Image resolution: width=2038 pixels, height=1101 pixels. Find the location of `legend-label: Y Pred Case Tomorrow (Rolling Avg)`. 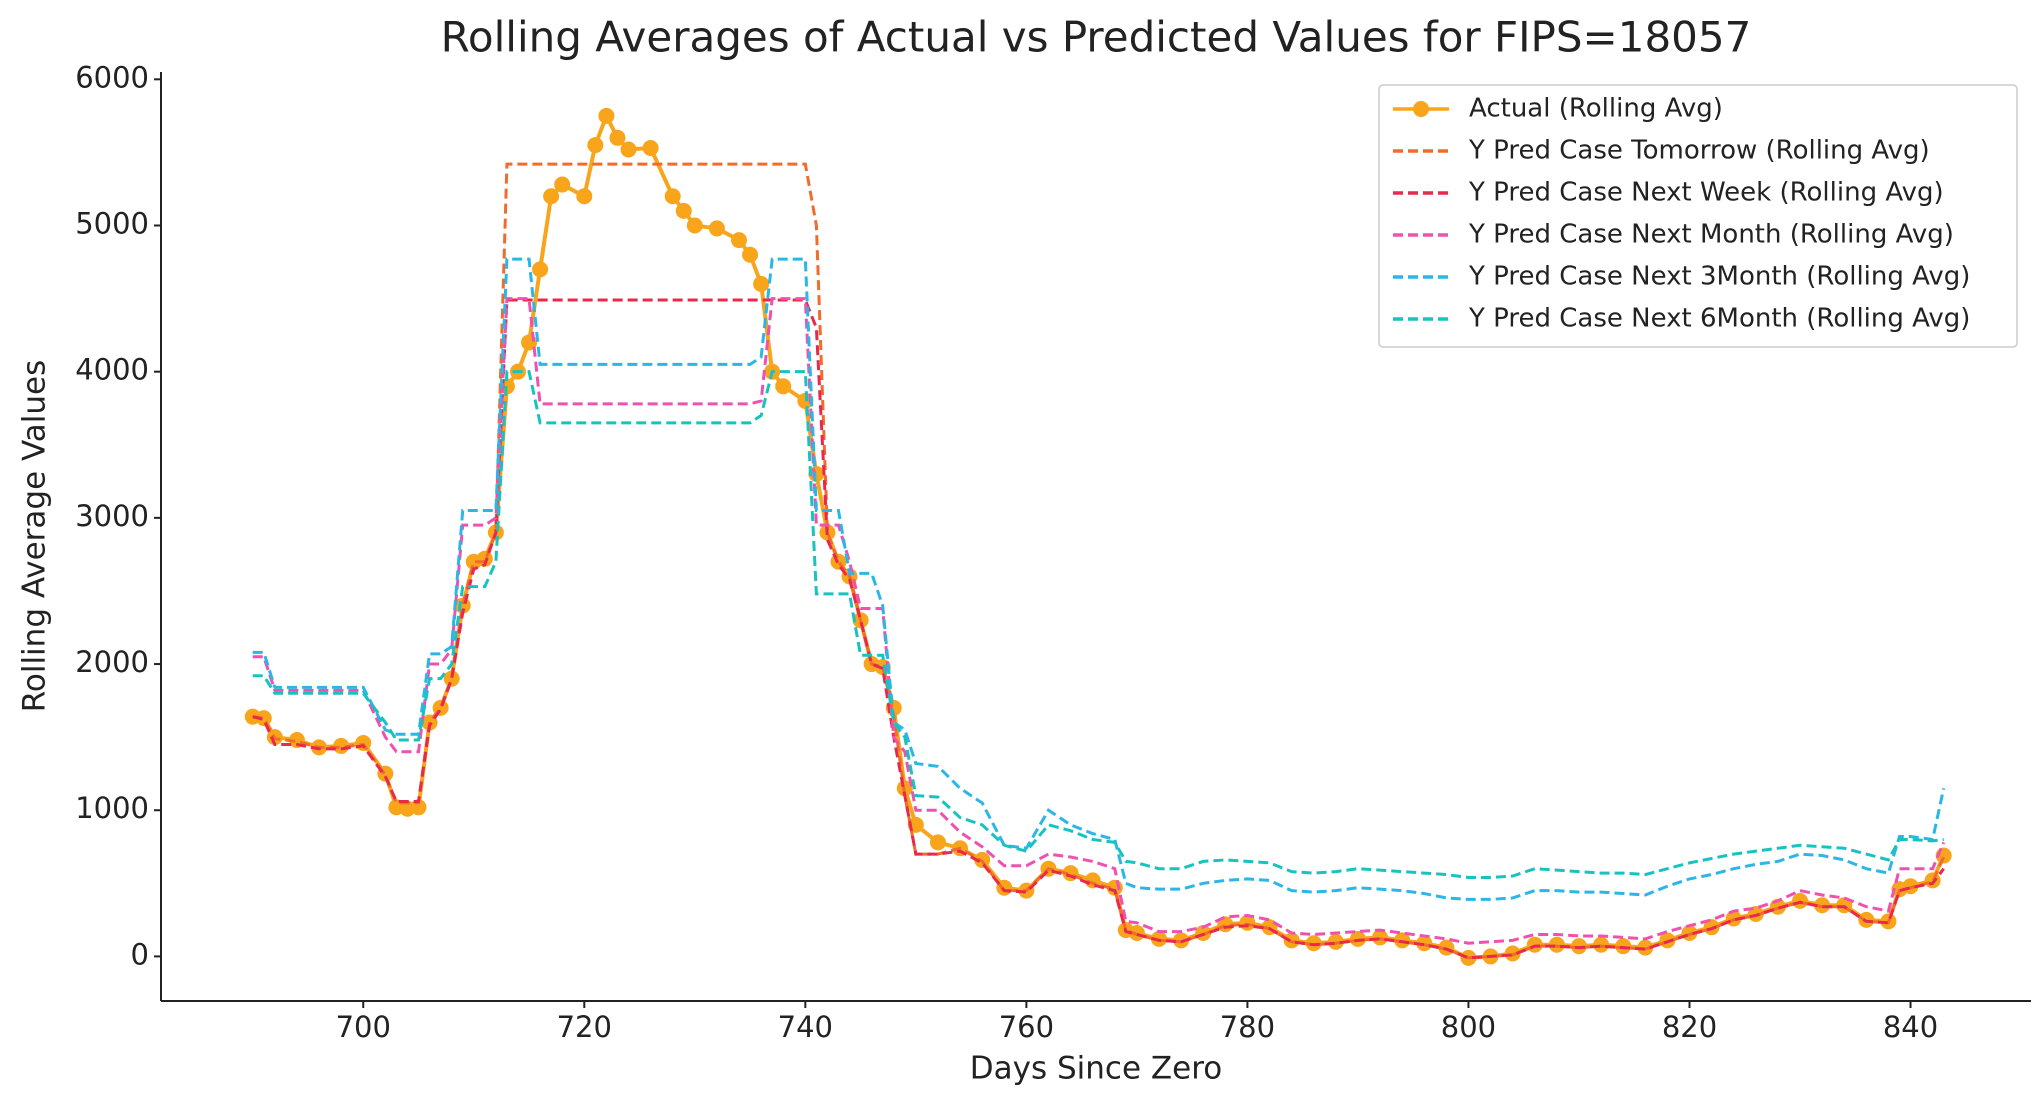

legend-label: Y Pred Case Tomorrow (Rolling Avg) is located at coordinates (1699, 151).